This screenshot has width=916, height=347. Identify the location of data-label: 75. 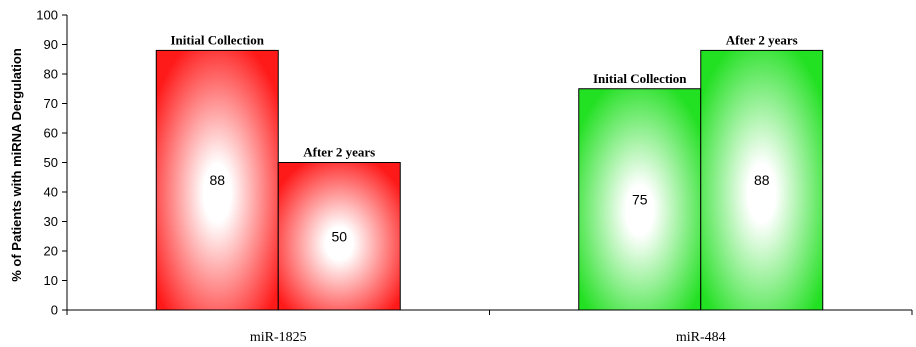
(640, 199).